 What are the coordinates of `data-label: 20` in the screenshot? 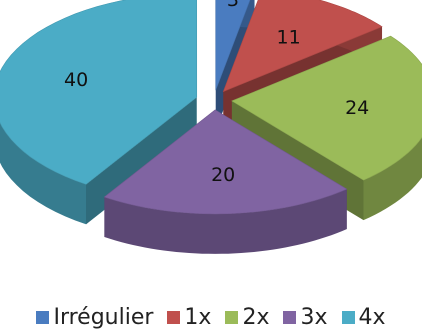 It's located at (223, 175).